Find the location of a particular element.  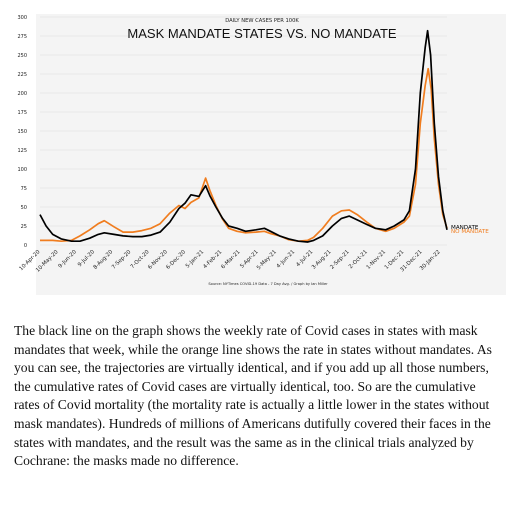

y-tick-label: 50 is located at coordinates (24, 208).